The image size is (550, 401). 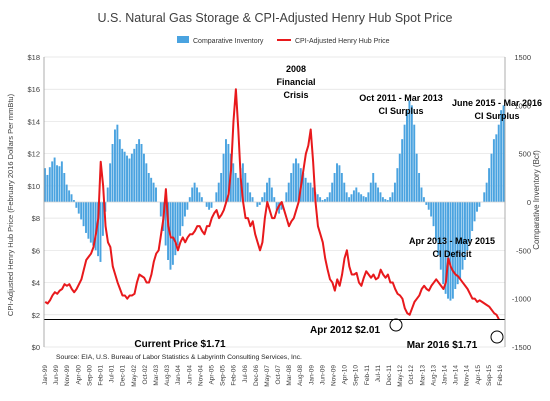 What do you see at coordinates (497, 103) in the screenshot?
I see `annotation-line: June 2015 - Mar 2016` at bounding box center [497, 103].